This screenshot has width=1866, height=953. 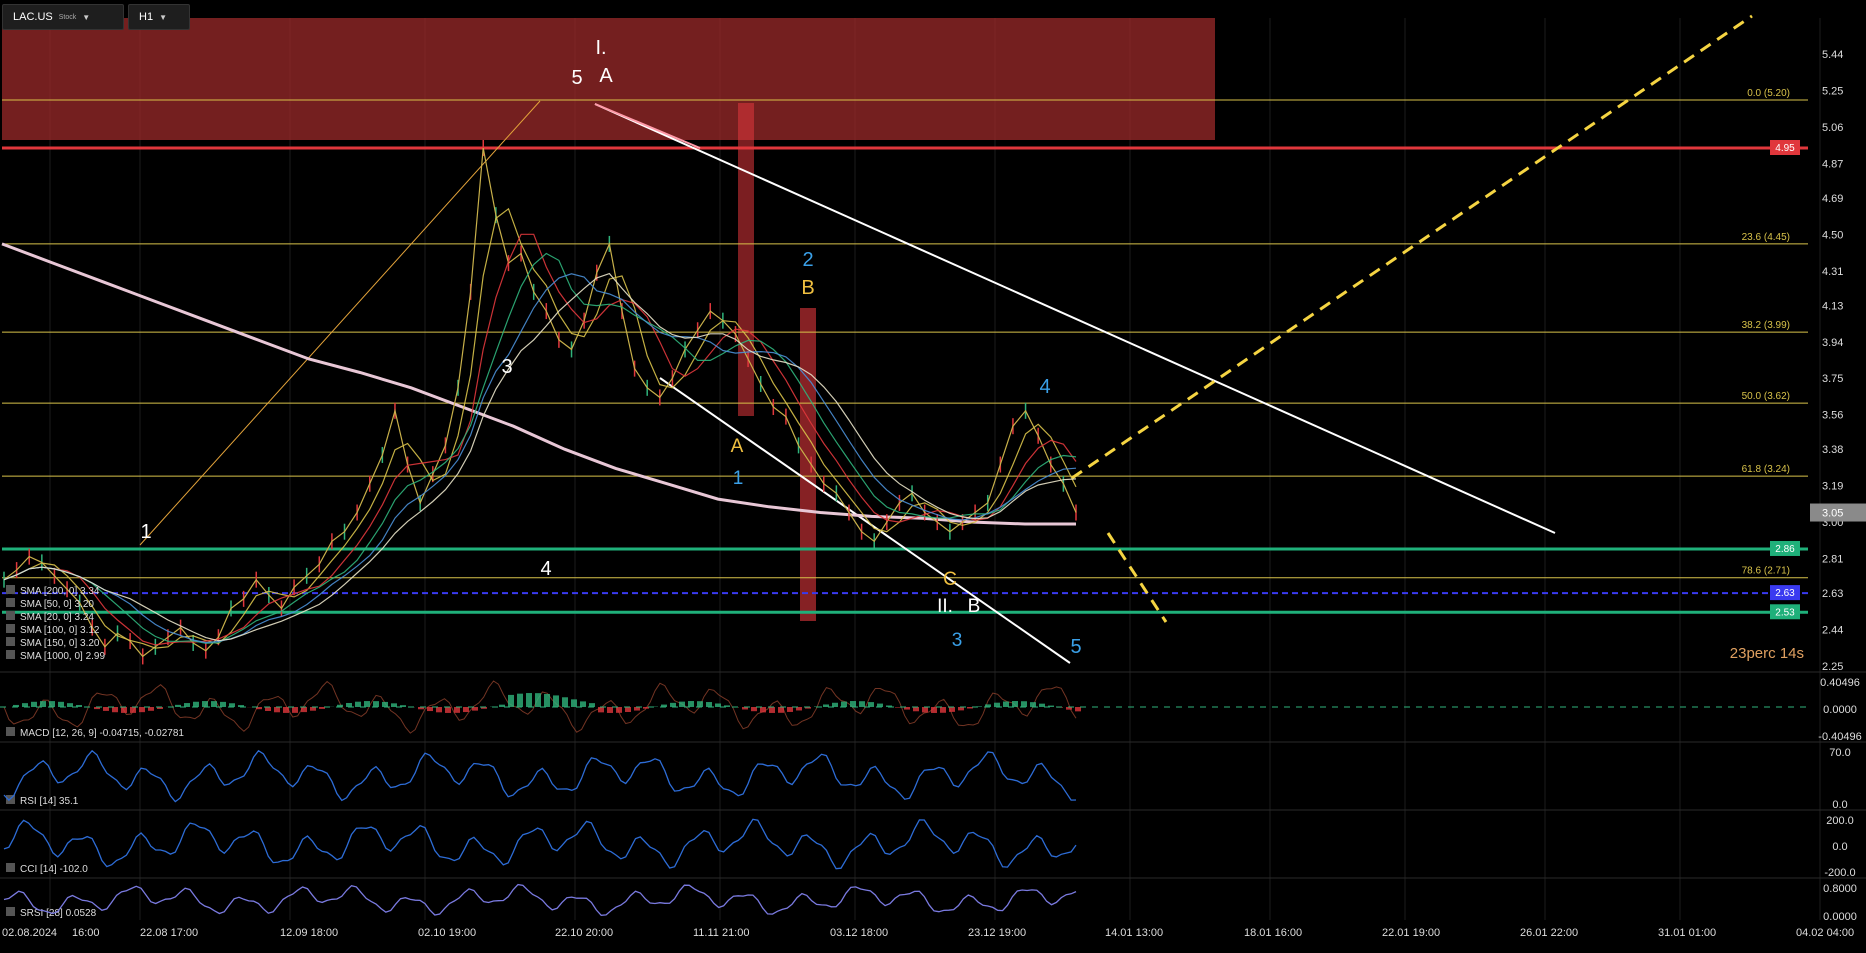 What do you see at coordinates (1785, 549) in the screenshot?
I see `level-tag-label: 2.86` at bounding box center [1785, 549].